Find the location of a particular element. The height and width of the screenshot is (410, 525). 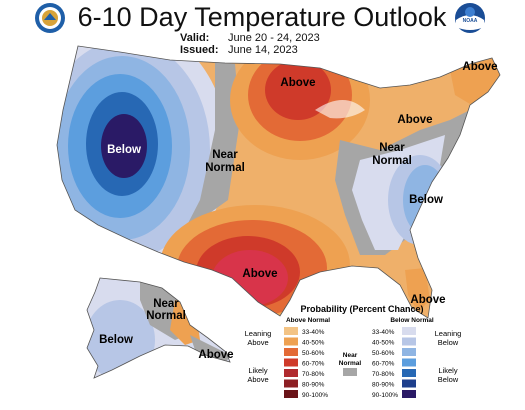

legend-above-header: Above Normal is located at coordinates (308, 320).